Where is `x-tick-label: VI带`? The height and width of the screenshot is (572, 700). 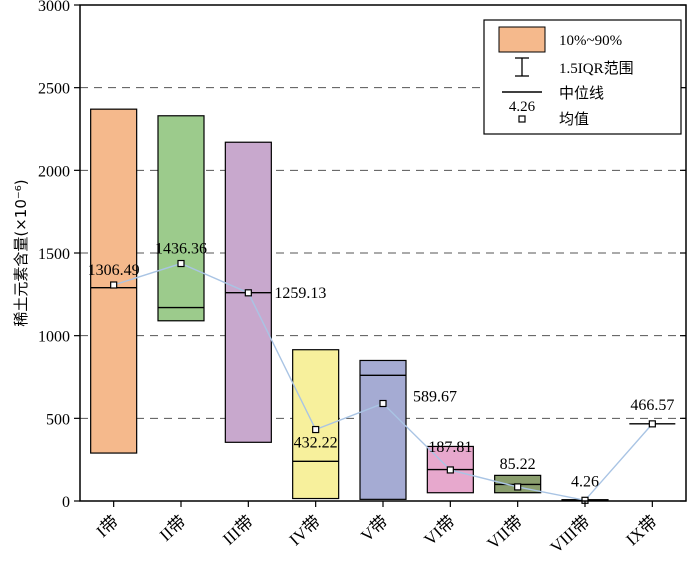 x-tick-label: VI带 is located at coordinates (439, 531).